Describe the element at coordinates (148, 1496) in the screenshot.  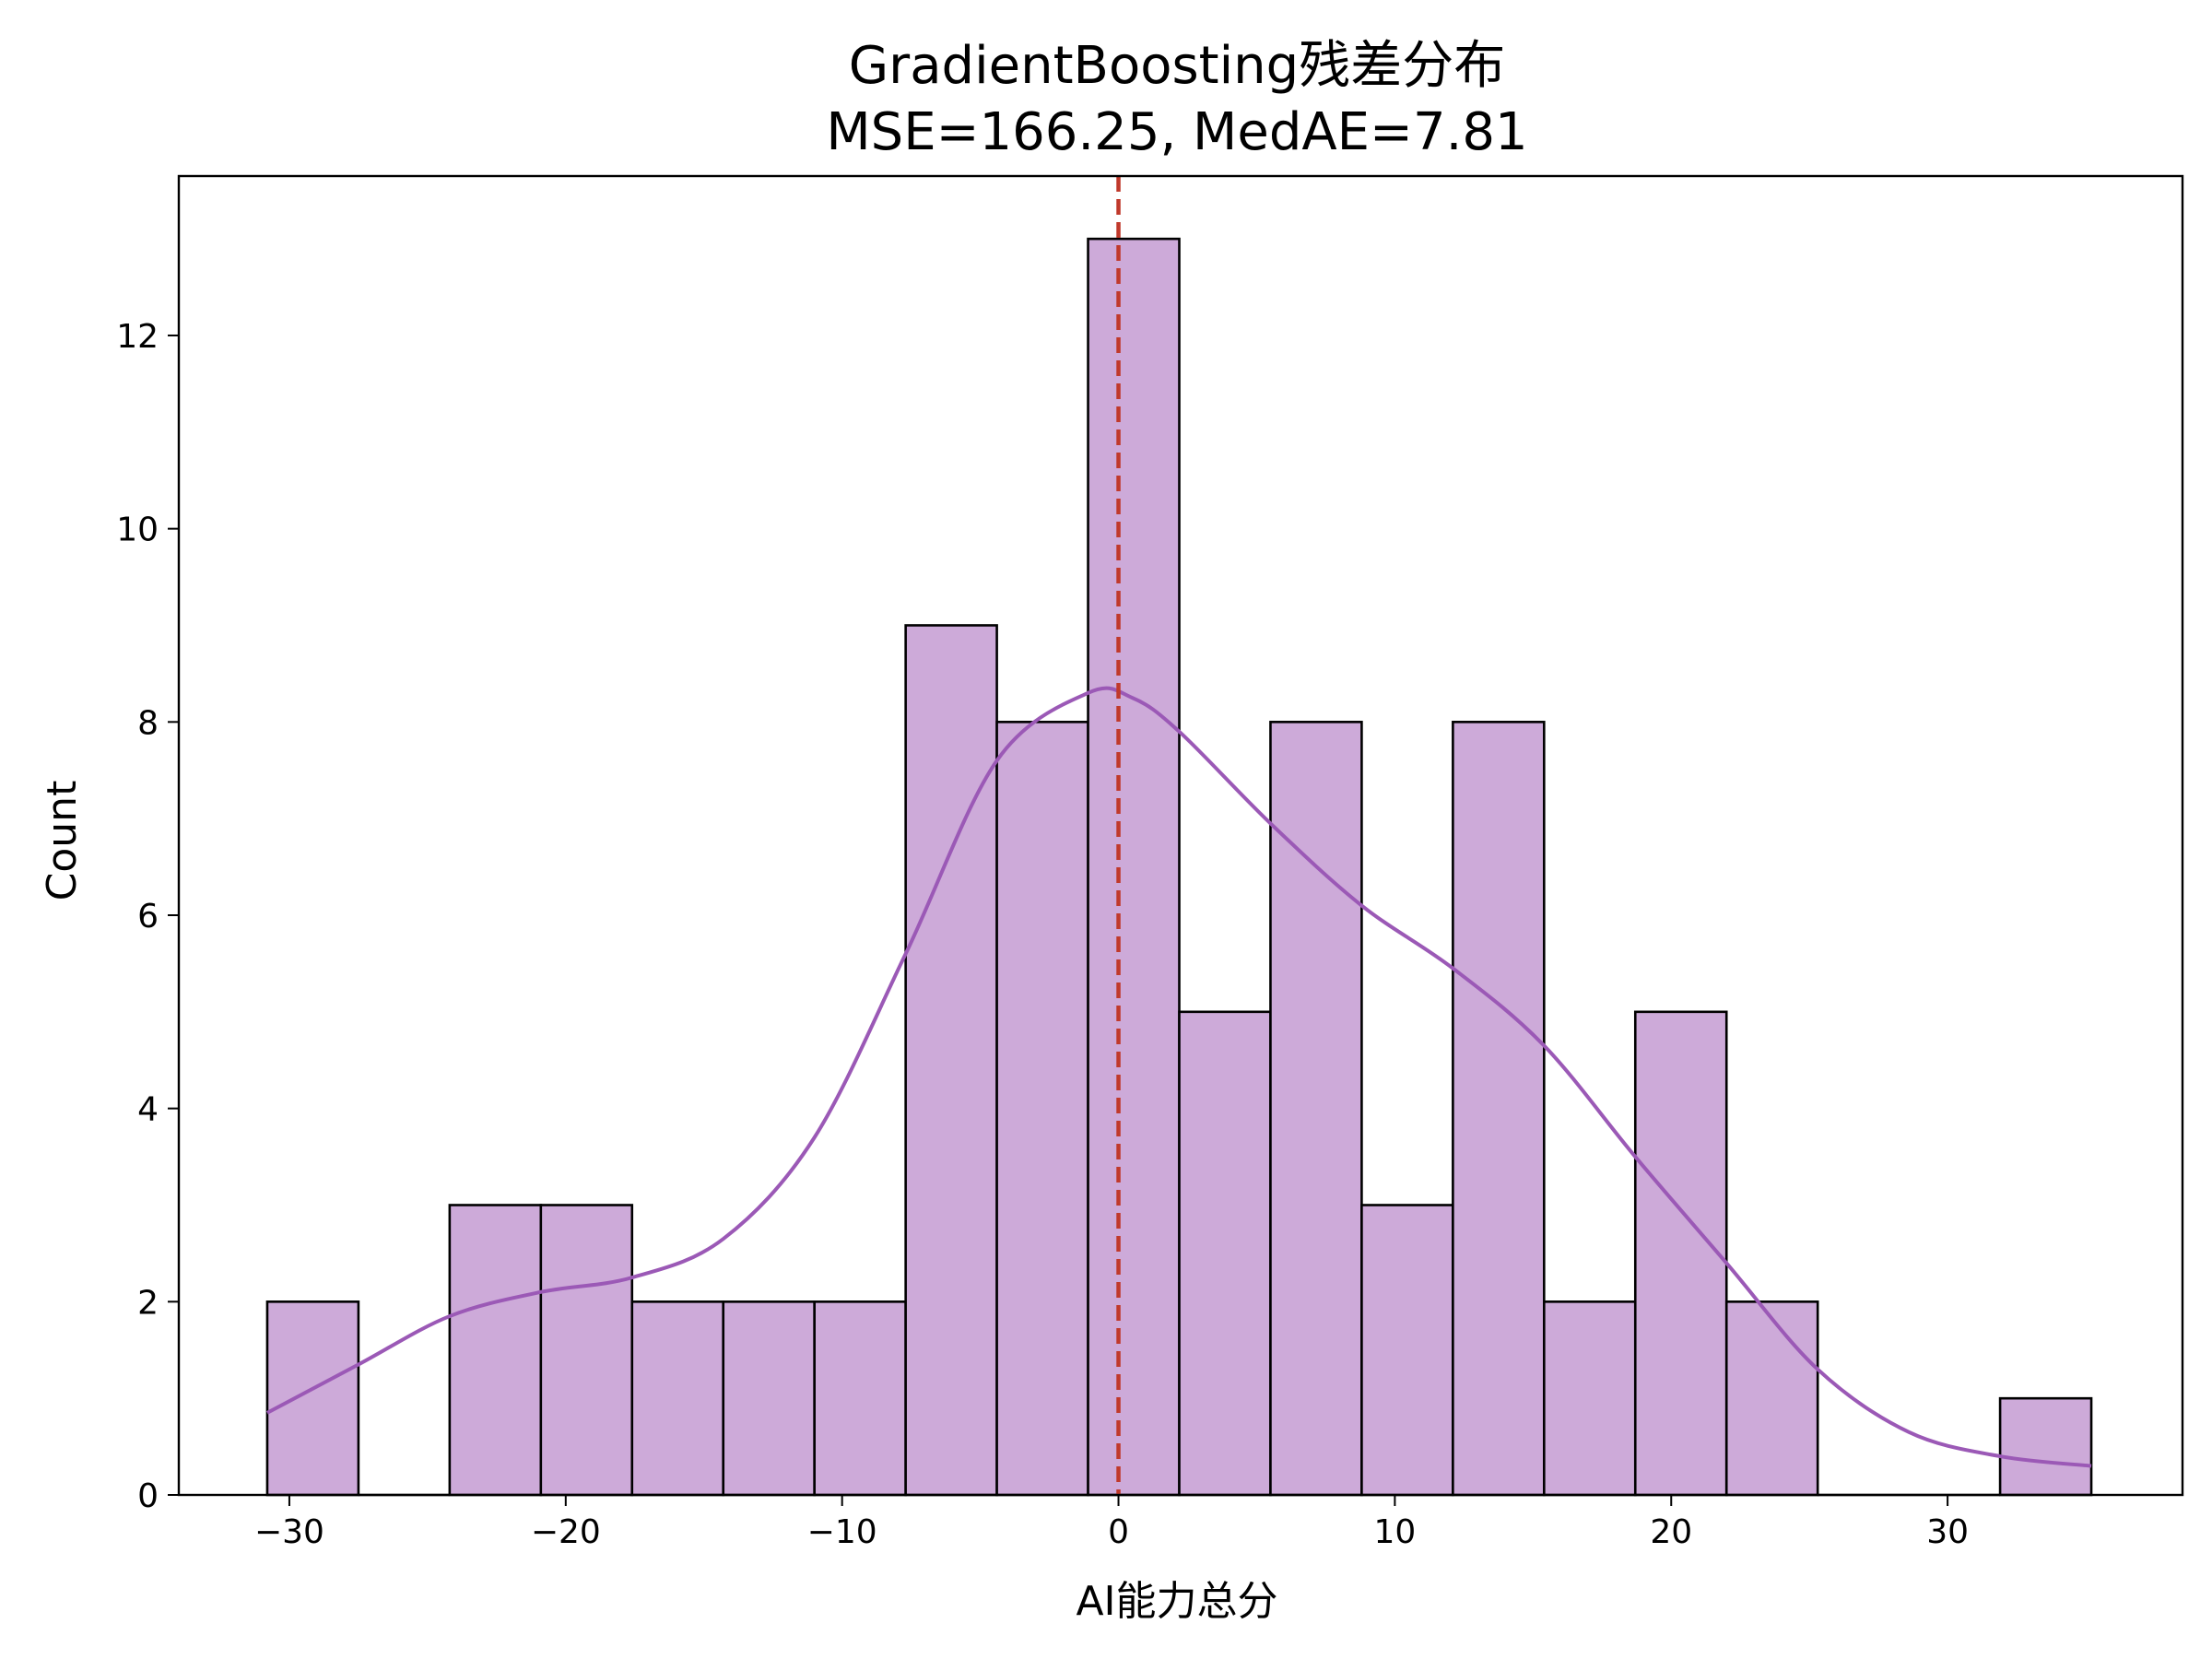
I see `y-tick-label: 0` at that location.